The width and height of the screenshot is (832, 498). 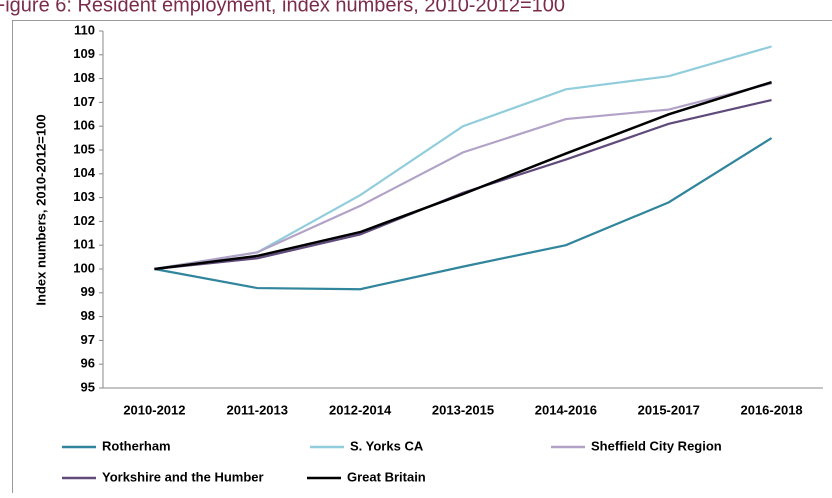 I want to click on y-tick-label: 101, so click(x=84, y=244).